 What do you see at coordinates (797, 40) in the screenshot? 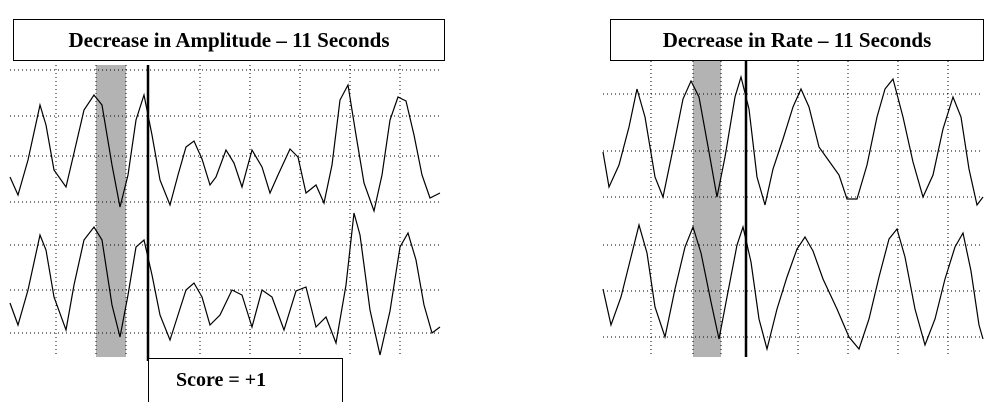
I see `rate-panel-title: Decrease in Rate – 11 Seconds` at bounding box center [797, 40].